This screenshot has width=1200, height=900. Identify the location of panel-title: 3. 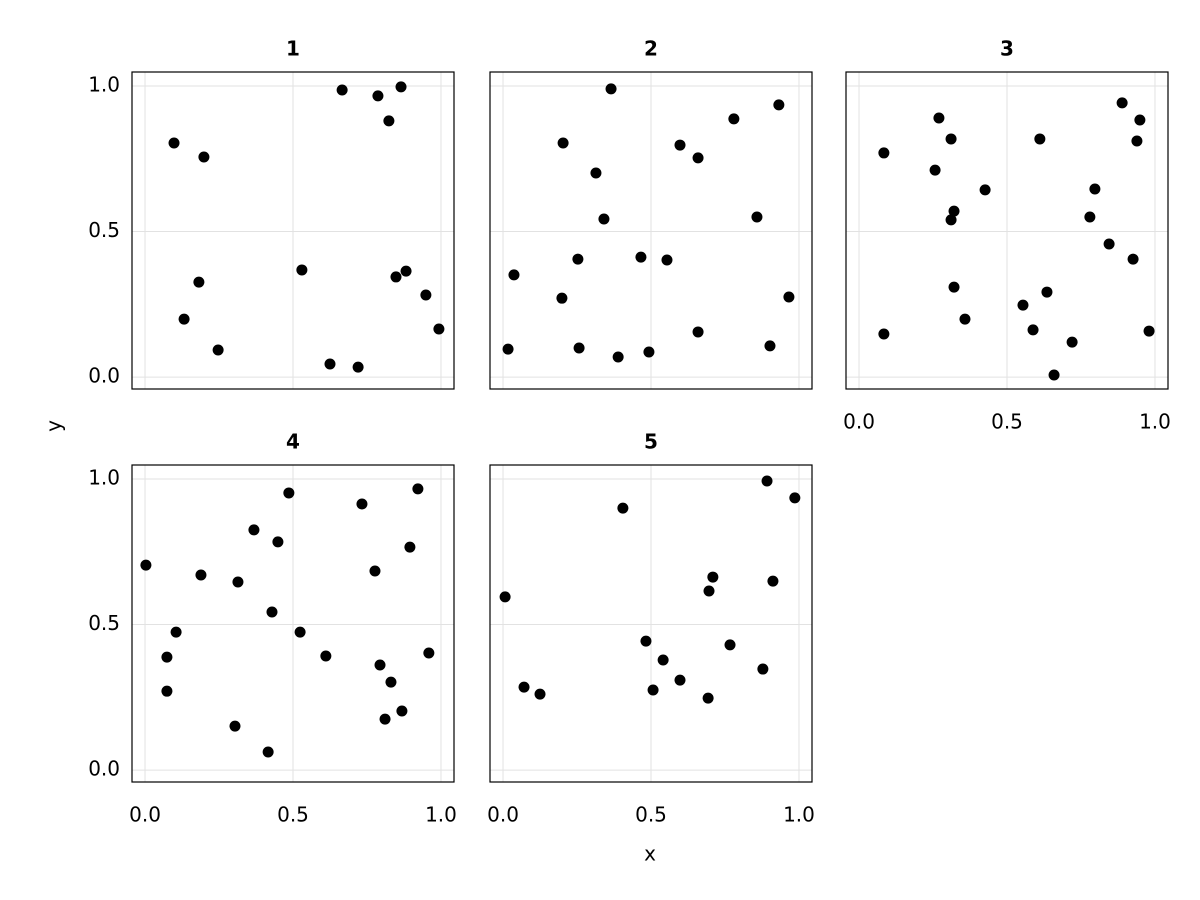
(1007, 49).